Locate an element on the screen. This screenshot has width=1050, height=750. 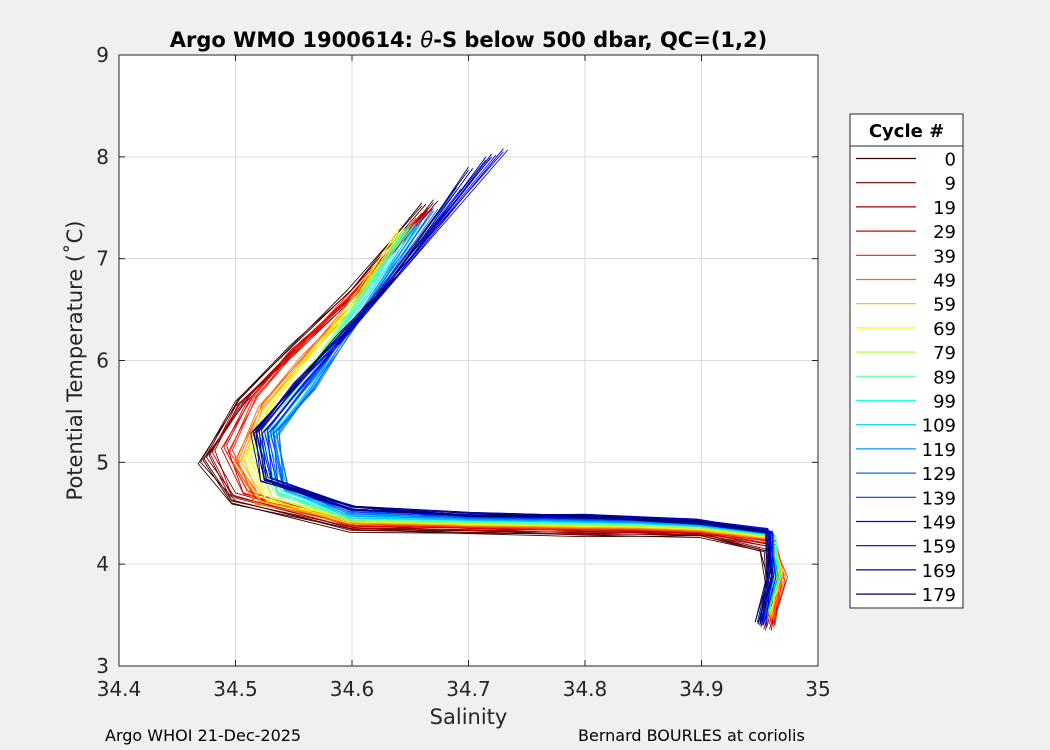
y-tick-label: 4 is located at coordinates (102, 564).